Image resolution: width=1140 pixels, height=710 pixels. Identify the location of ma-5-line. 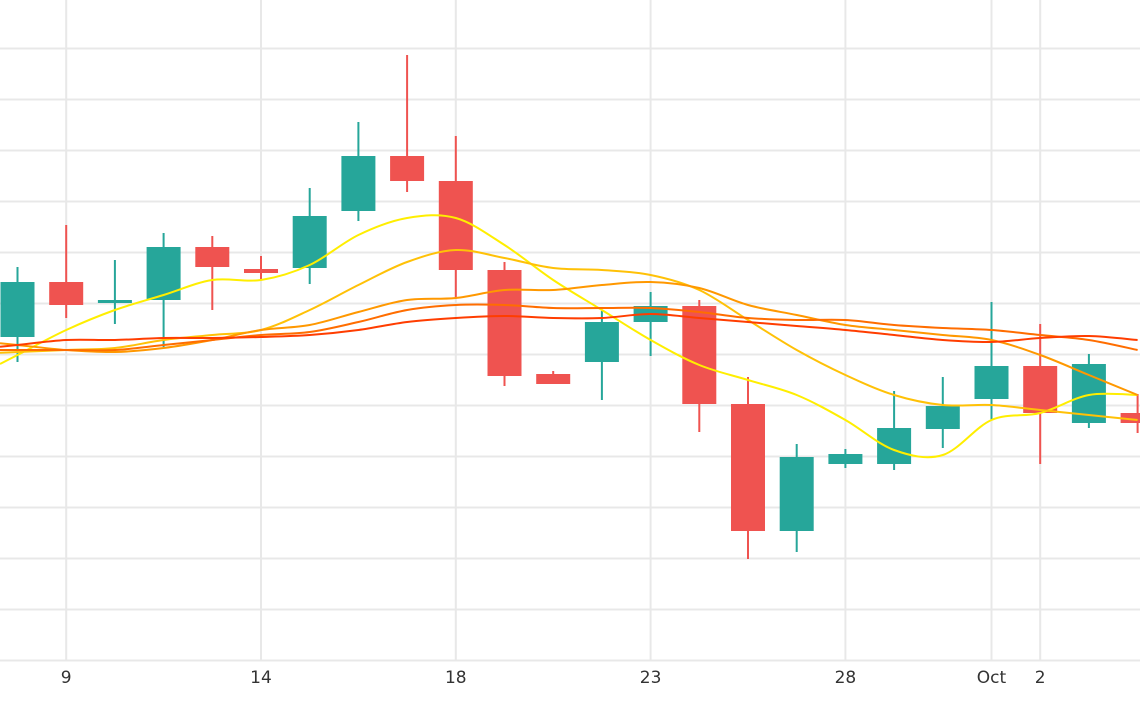
(569, 330).